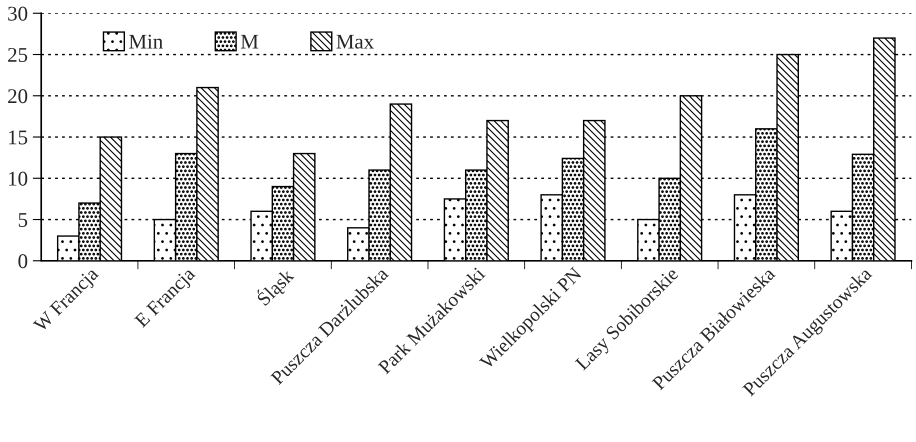  Describe the element at coordinates (23, 220) in the screenshot. I see `y-tick-label: 5` at that location.